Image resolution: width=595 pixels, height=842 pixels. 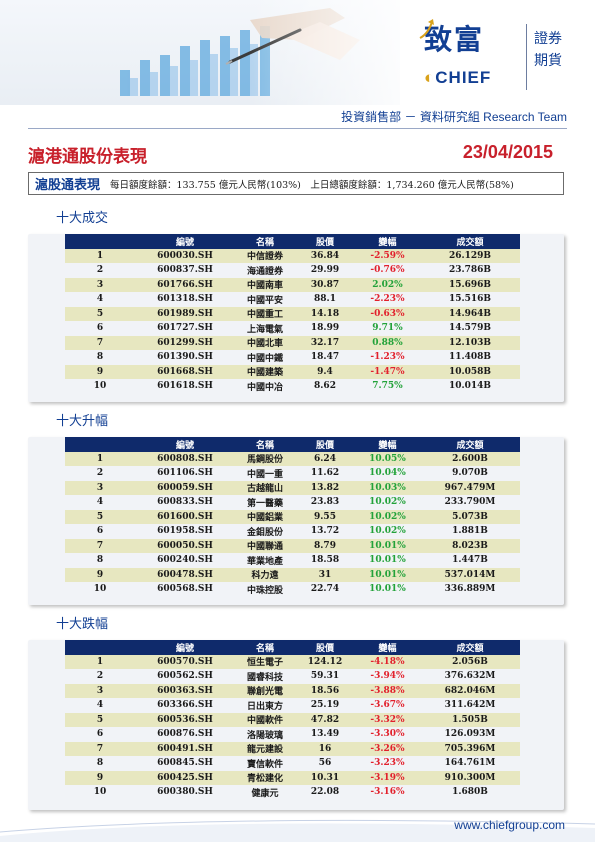 What do you see at coordinates (470, 458) in the screenshot?
I see `turnover-cell: 2.600B` at bounding box center [470, 458].